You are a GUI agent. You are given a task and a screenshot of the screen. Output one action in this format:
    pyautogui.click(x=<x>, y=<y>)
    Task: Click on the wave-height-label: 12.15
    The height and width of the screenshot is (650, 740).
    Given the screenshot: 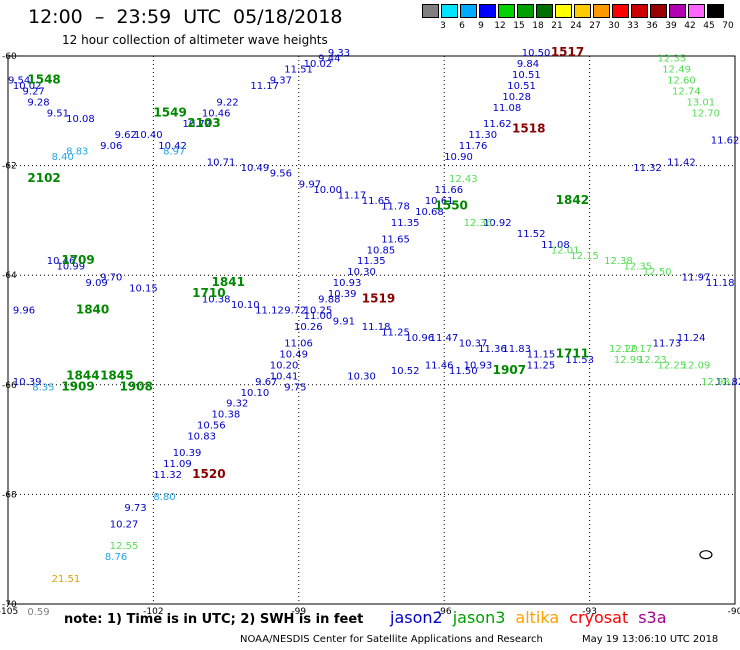 What is the action you would take?
    pyautogui.click(x=584, y=256)
    